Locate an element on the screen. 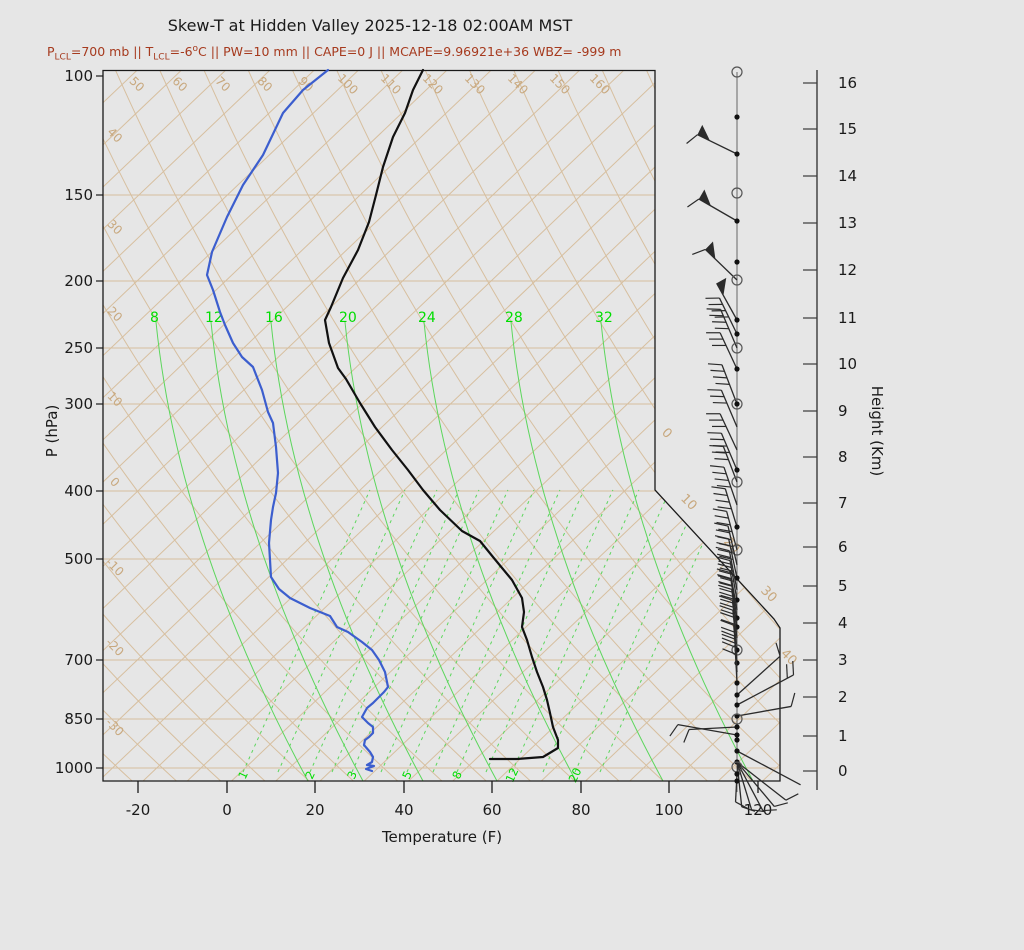  height-tick-label: 9 is located at coordinates (843, 411).